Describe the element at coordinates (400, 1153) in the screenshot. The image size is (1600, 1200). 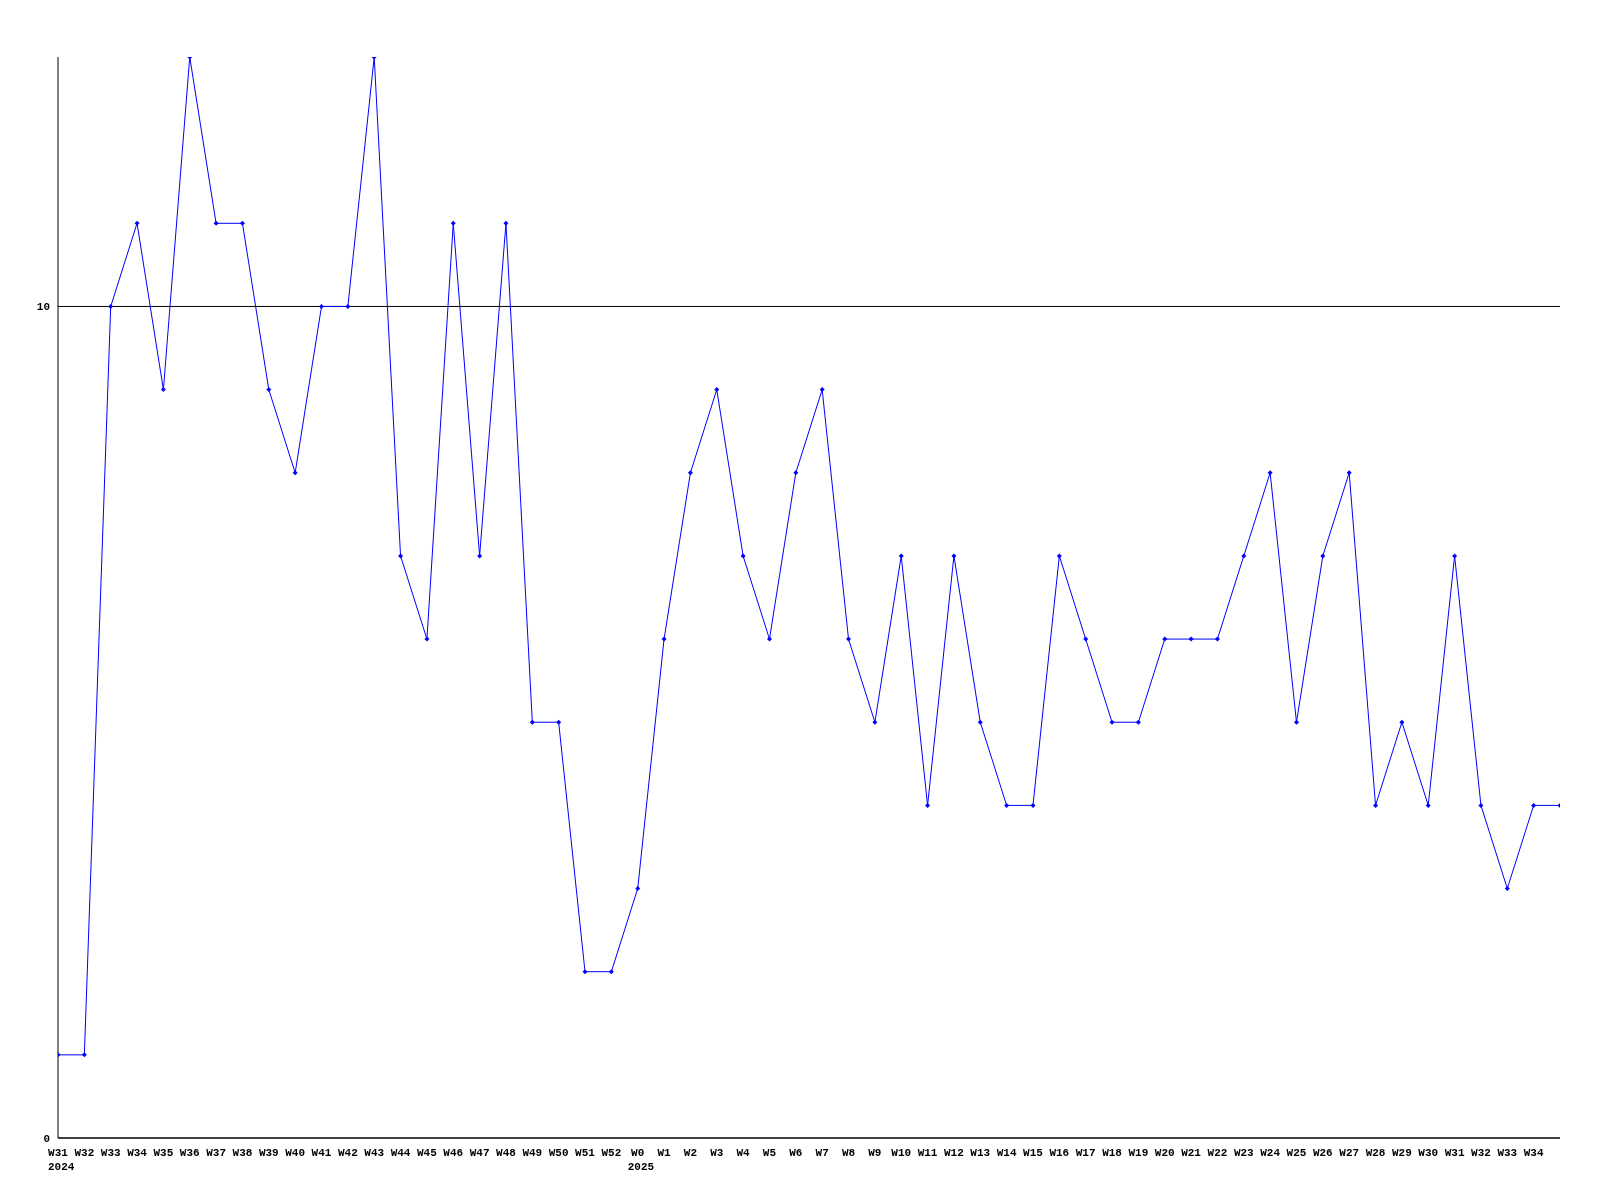
I see `x-tick-label: W44` at that location.